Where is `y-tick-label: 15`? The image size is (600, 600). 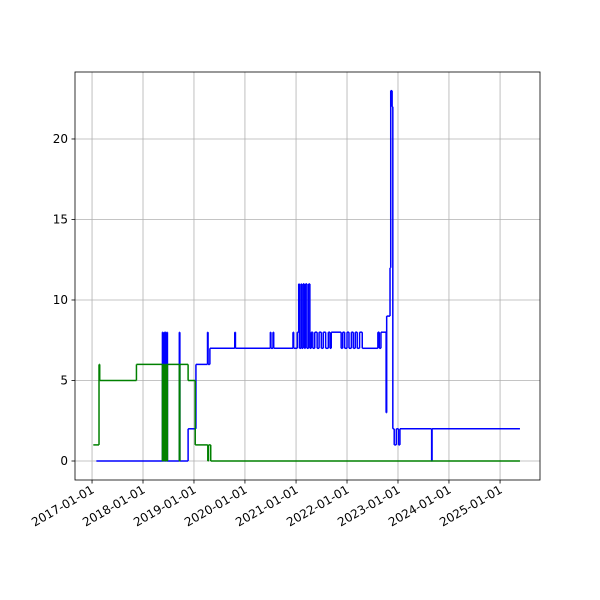 y-tick-label: 15 is located at coordinates (60, 219).